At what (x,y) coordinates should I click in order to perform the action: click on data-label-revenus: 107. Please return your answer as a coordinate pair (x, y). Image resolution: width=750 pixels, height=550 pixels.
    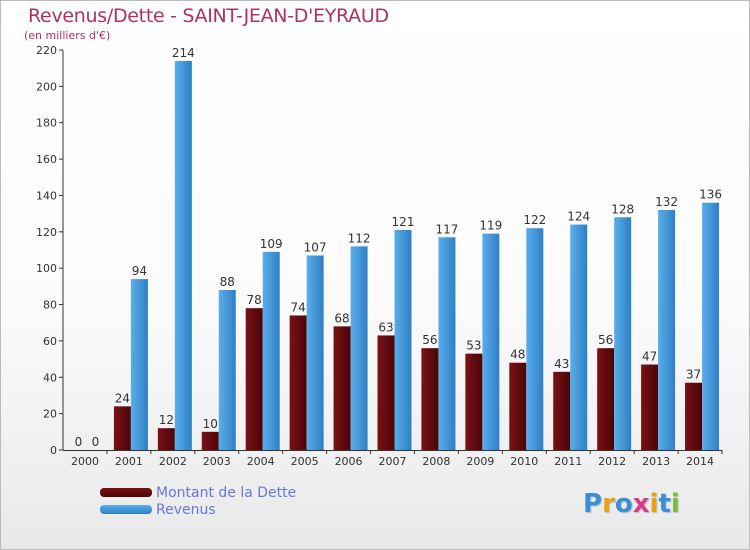
    Looking at the image, I should click on (315, 247).